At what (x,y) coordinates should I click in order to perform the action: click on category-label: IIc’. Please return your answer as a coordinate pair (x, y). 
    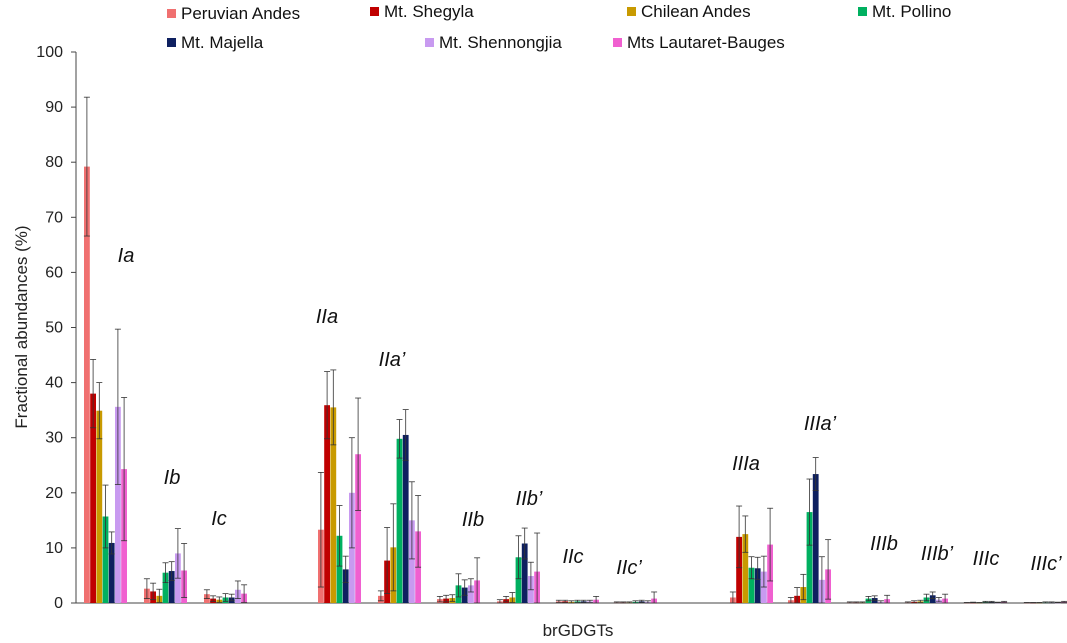
    Looking at the image, I should click on (629, 568).